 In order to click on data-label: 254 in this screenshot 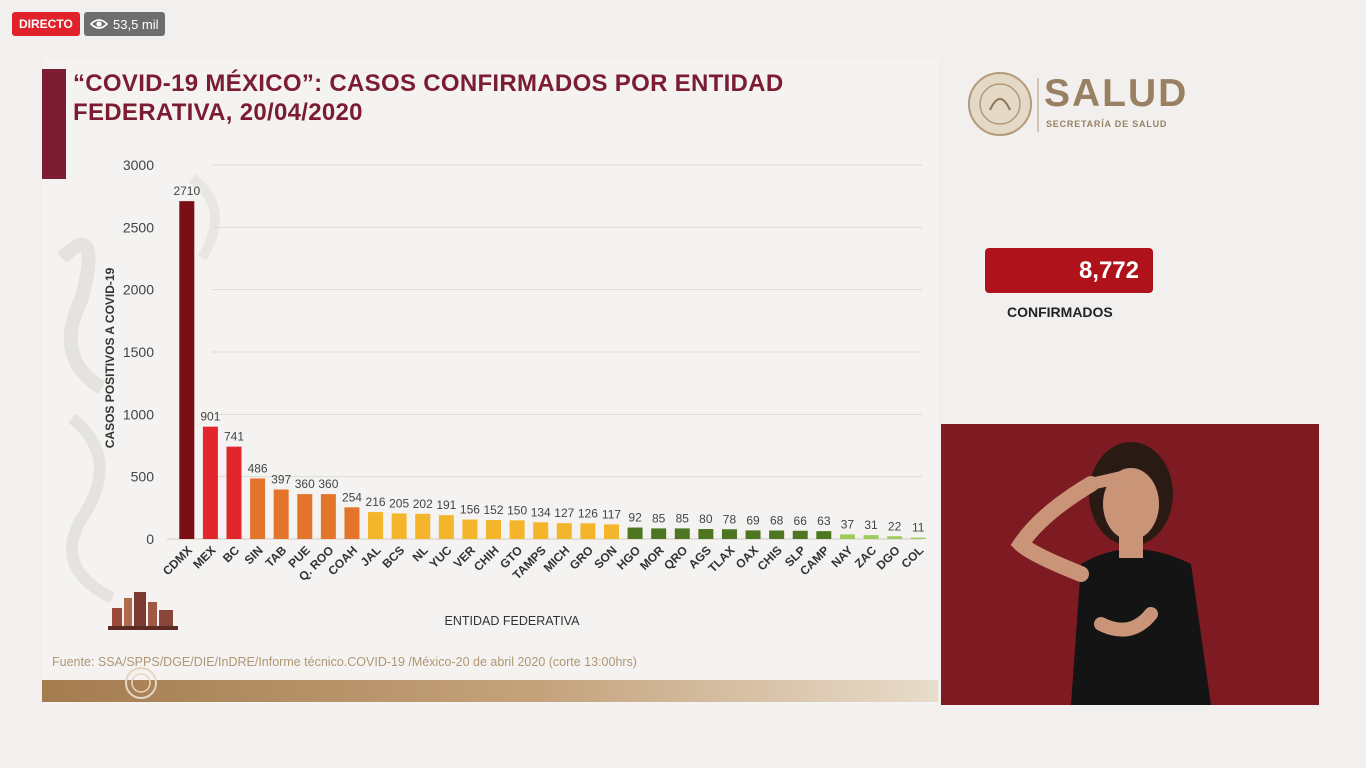, I will do `click(352, 497)`.